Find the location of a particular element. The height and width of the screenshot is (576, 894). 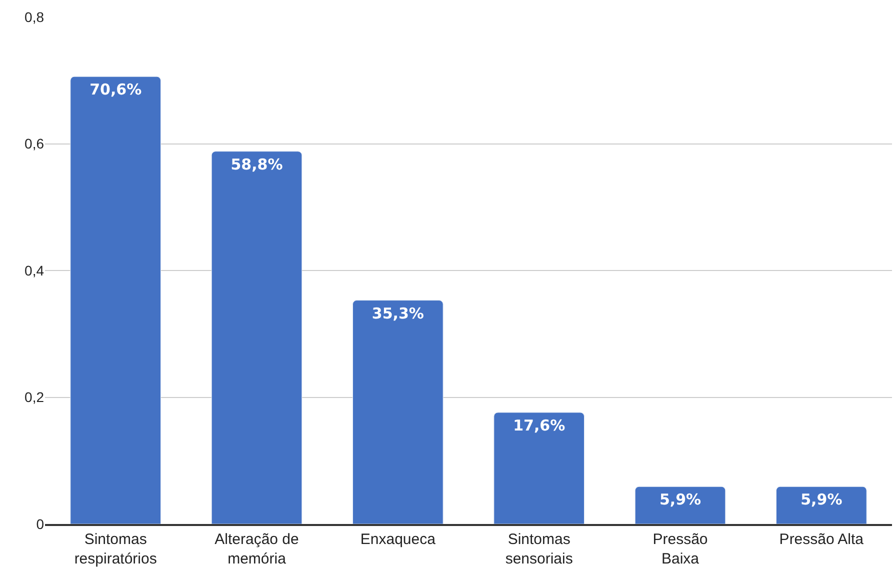

x-tick-label: Alteração de memória is located at coordinates (256, 549).